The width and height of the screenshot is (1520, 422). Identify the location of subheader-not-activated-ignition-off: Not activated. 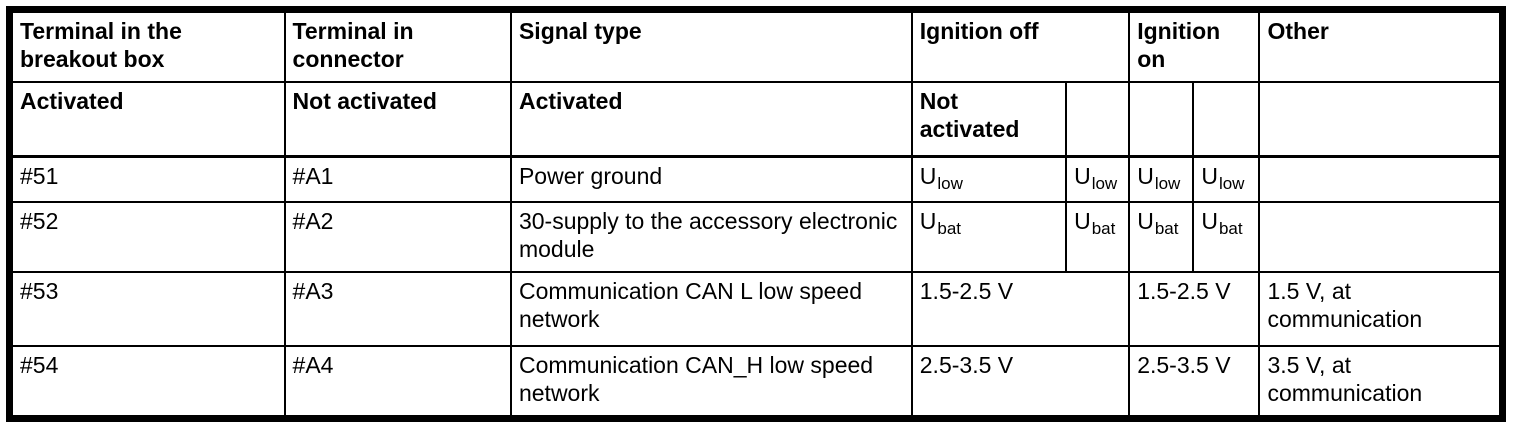
(989, 119).